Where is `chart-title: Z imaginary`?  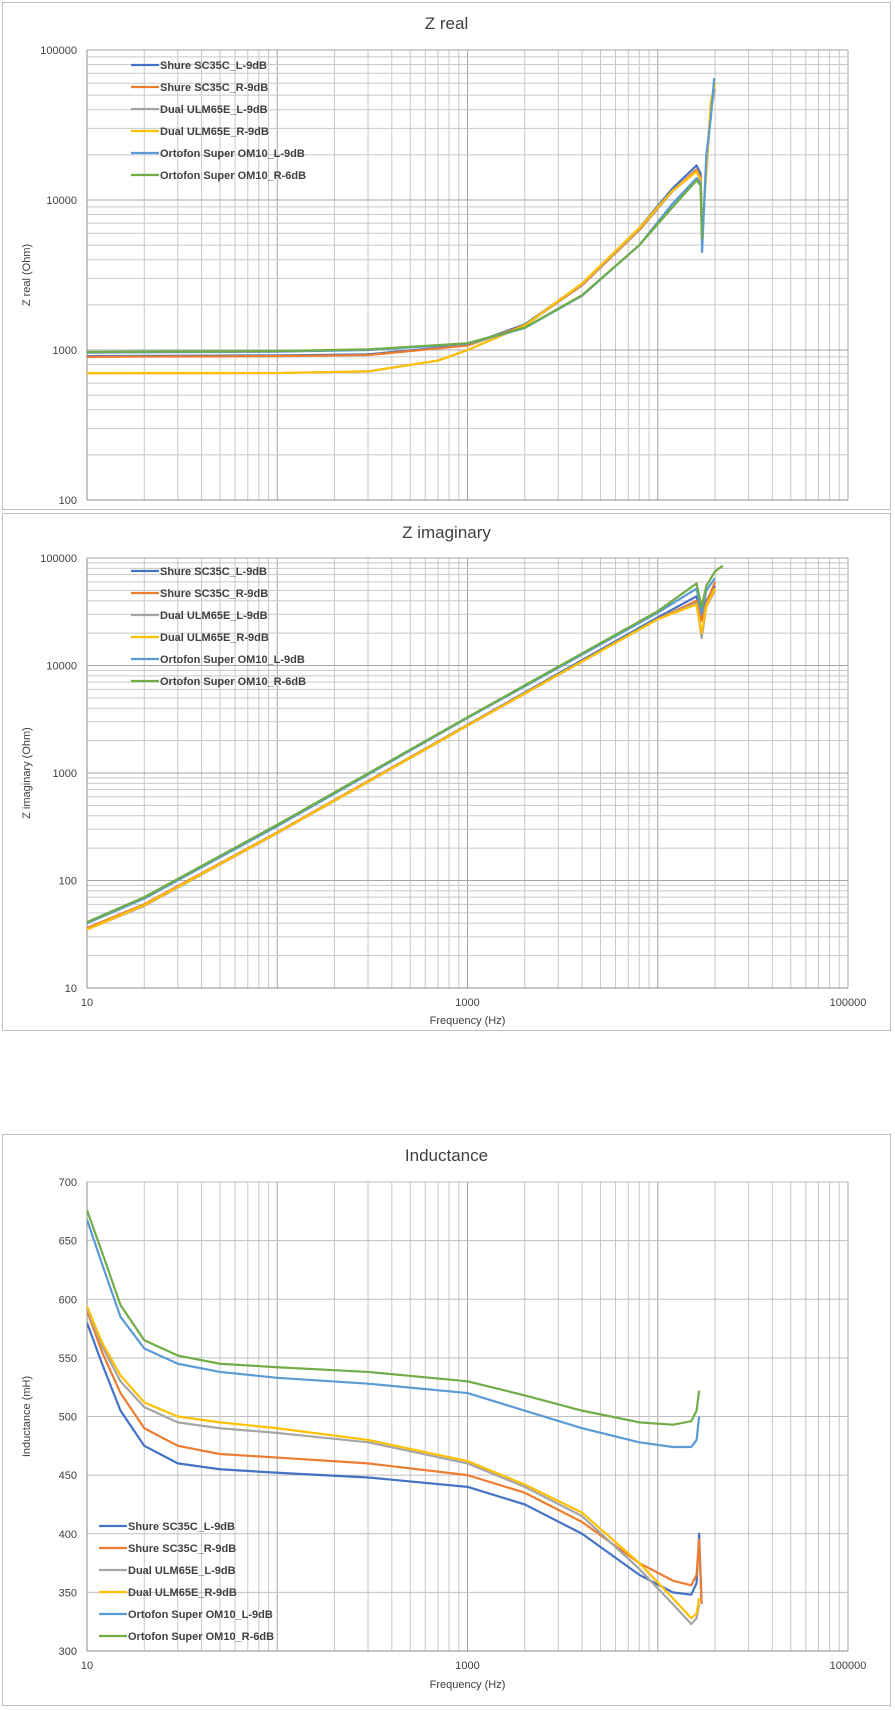
chart-title: Z imaginary is located at coordinates (446, 532).